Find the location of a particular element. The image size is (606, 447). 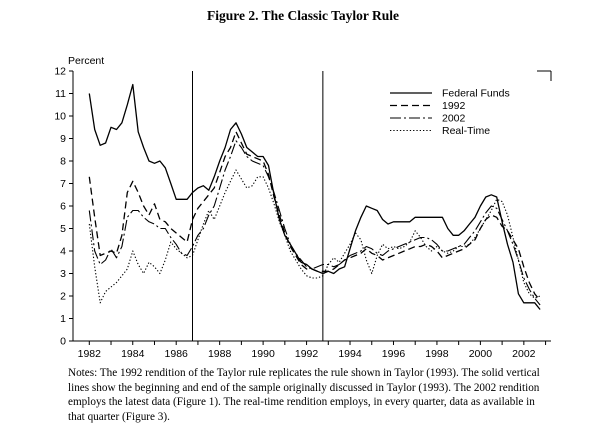

x-tick-label: 1988 is located at coordinates (220, 354).